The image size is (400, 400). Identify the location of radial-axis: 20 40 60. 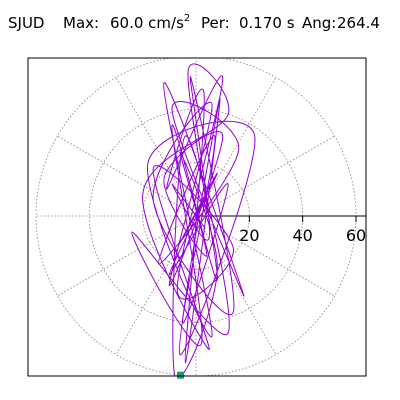
(281, 230).